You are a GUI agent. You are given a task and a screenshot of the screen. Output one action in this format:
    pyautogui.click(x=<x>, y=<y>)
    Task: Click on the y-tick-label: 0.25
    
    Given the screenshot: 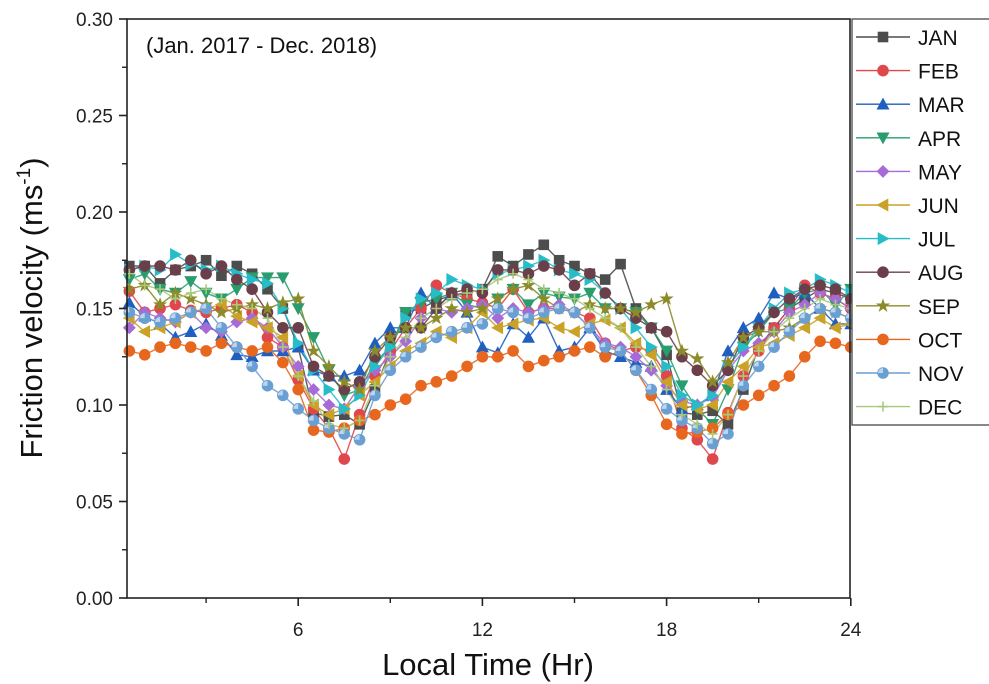 What is the action you would take?
    pyautogui.click(x=94, y=117)
    